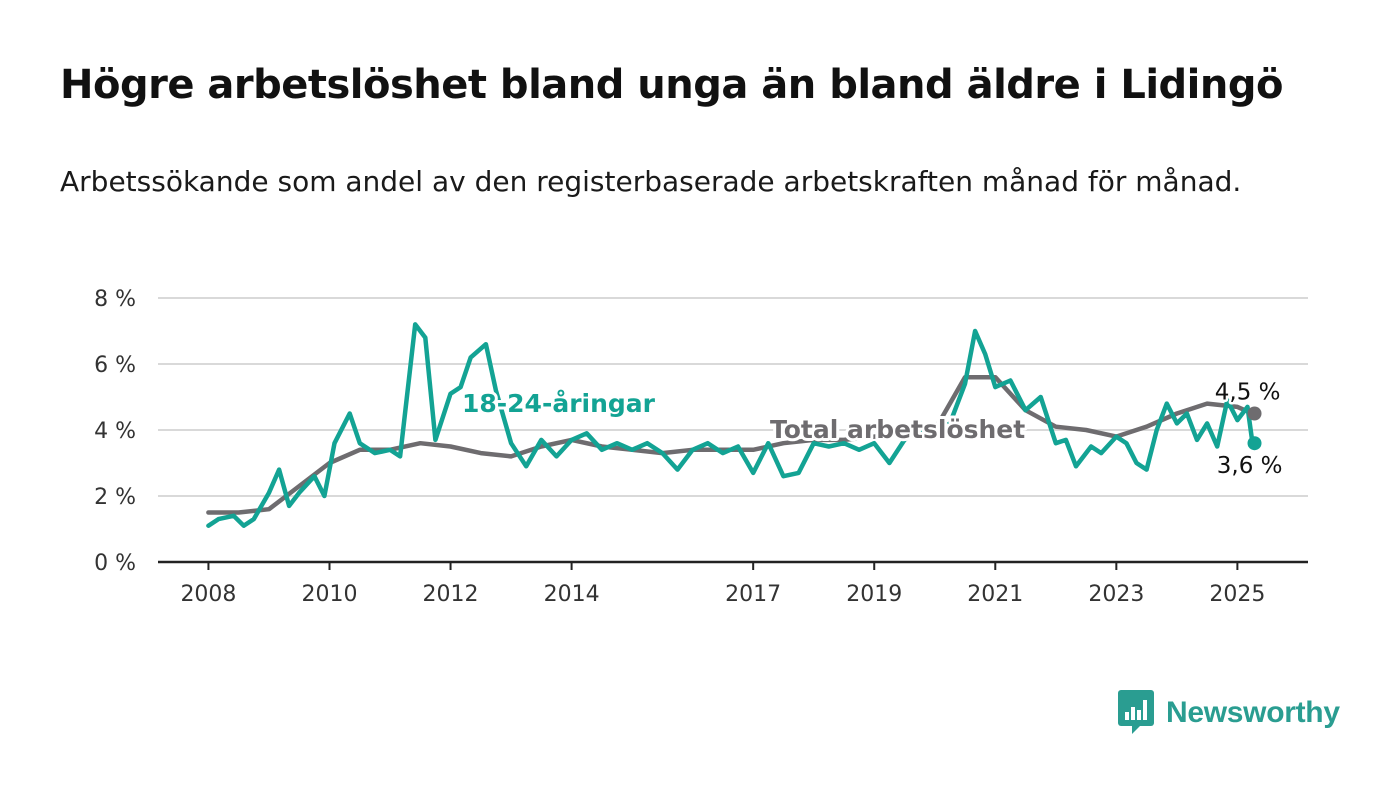  What do you see at coordinates (1248, 393) in the screenshot?
I see `end-label-total: 4,5 %` at bounding box center [1248, 393].